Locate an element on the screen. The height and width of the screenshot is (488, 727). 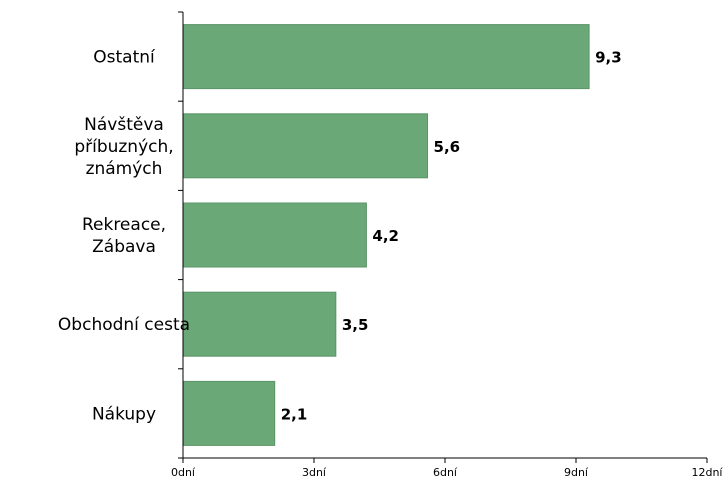
category-label-1-line-1: příbuzných, is located at coordinates (123, 147).